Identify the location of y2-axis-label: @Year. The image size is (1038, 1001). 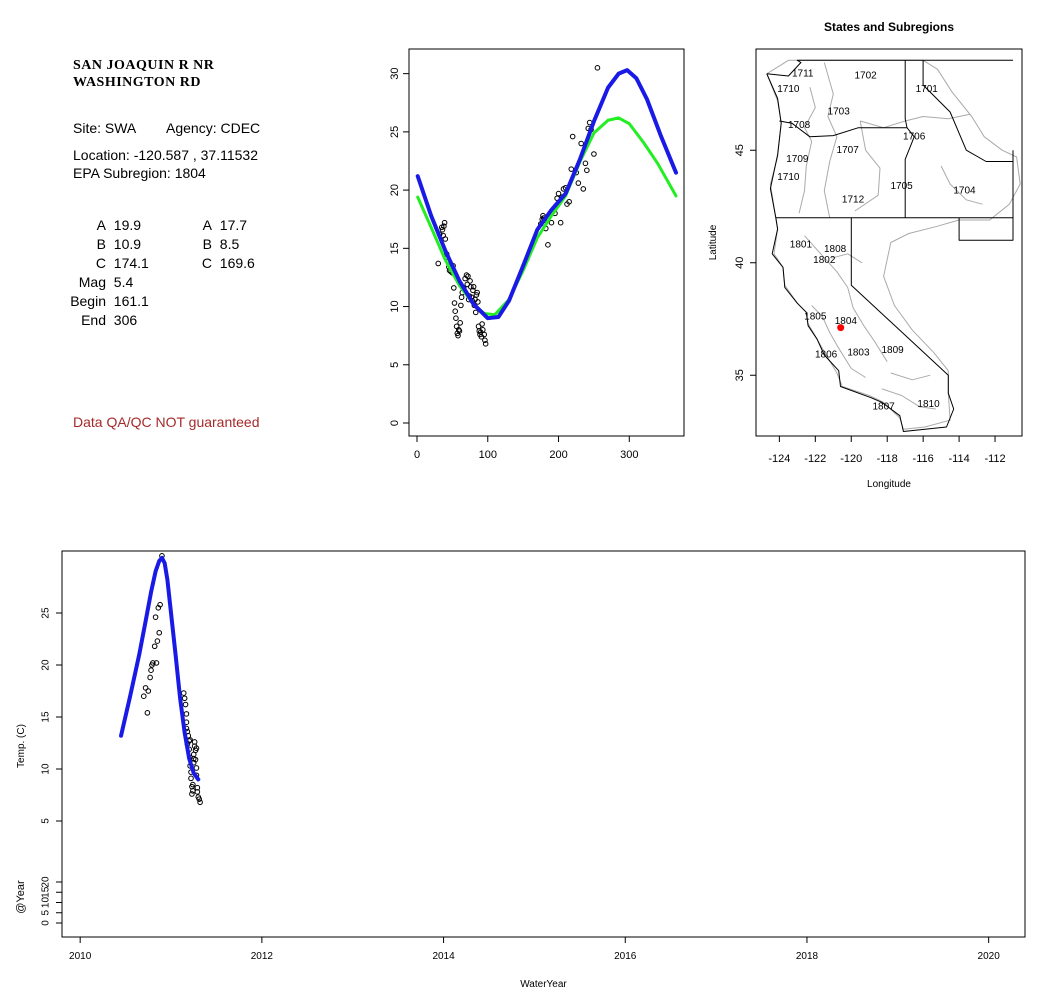
(21, 897).